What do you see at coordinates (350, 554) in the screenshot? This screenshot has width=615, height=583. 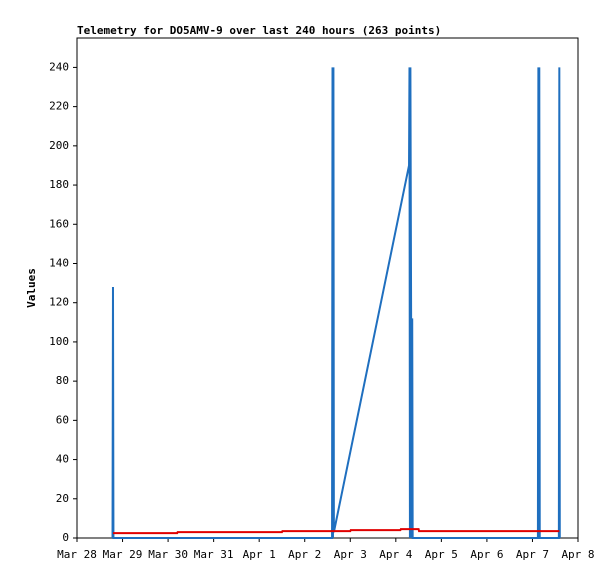 I see `x-tick-label: Apr 3` at bounding box center [350, 554].